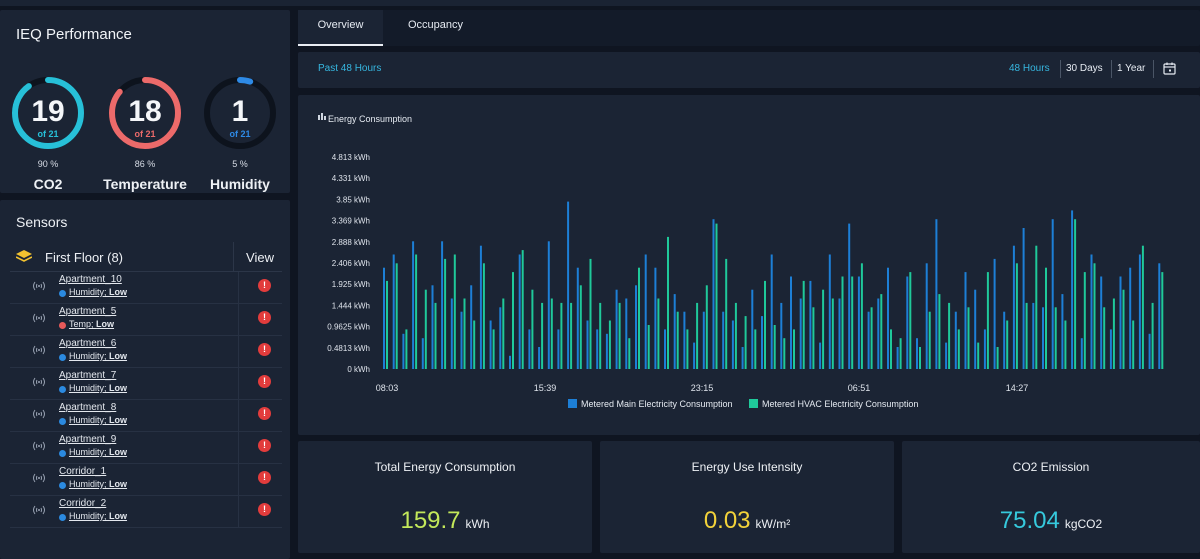 The height and width of the screenshot is (559, 1200). What do you see at coordinates (1029, 68) in the screenshot?
I see `range-48-hours: 48 Hours` at bounding box center [1029, 68].